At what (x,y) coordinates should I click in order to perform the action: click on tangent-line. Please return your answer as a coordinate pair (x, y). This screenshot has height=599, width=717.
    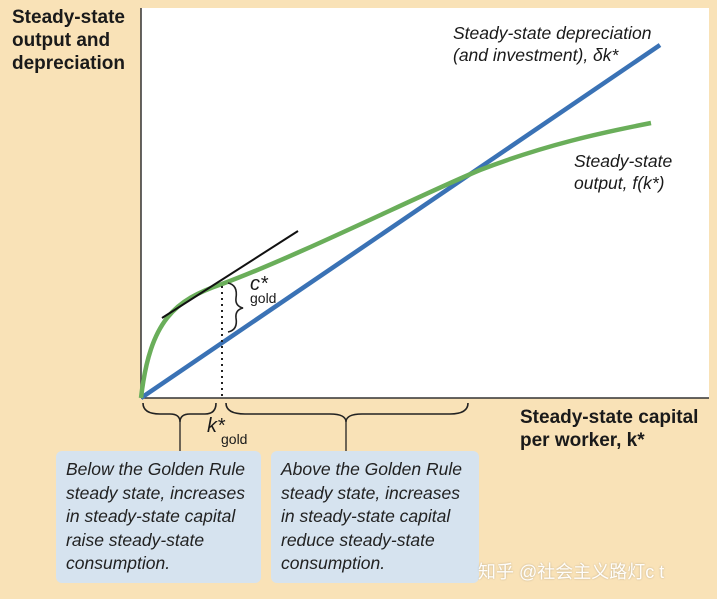
    Looking at the image, I should click on (230, 274).